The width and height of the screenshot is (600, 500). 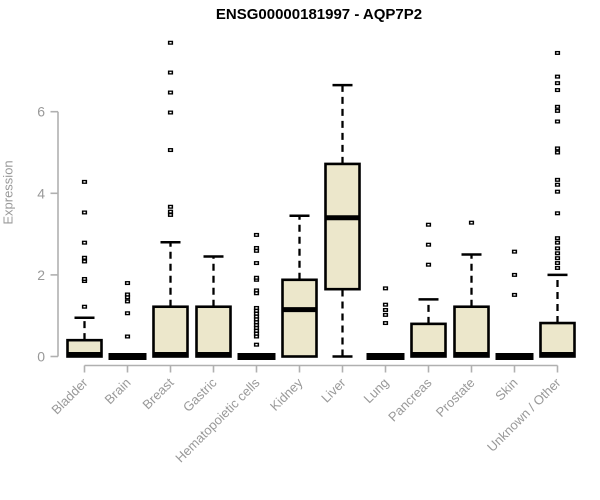 I want to click on y-tick-label: 4, so click(x=41, y=193).